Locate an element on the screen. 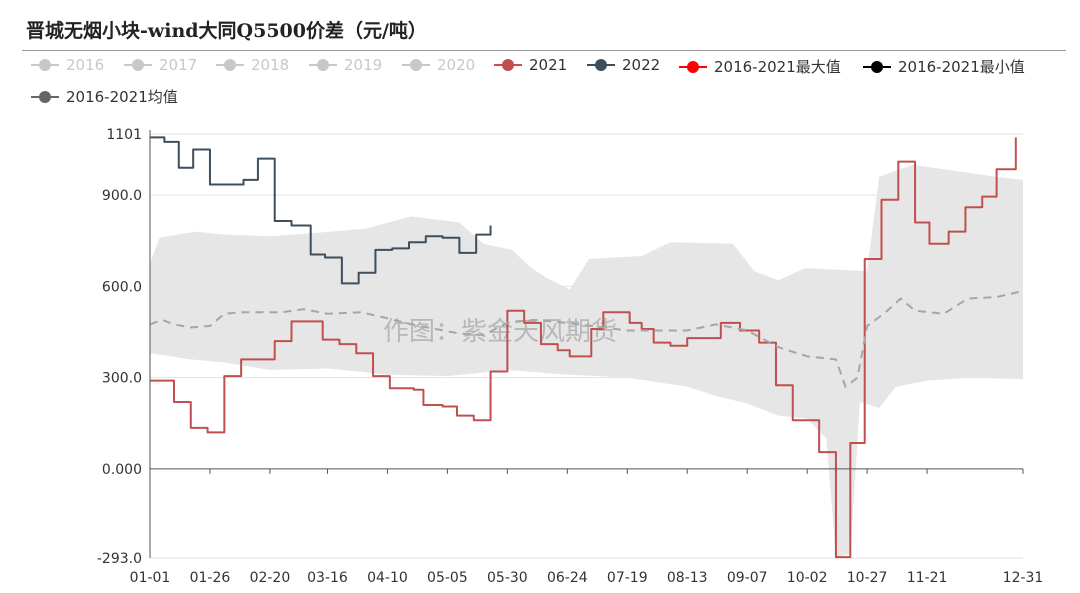  watermark: 作图：紫金天风期货 is located at coordinates (500, 332).